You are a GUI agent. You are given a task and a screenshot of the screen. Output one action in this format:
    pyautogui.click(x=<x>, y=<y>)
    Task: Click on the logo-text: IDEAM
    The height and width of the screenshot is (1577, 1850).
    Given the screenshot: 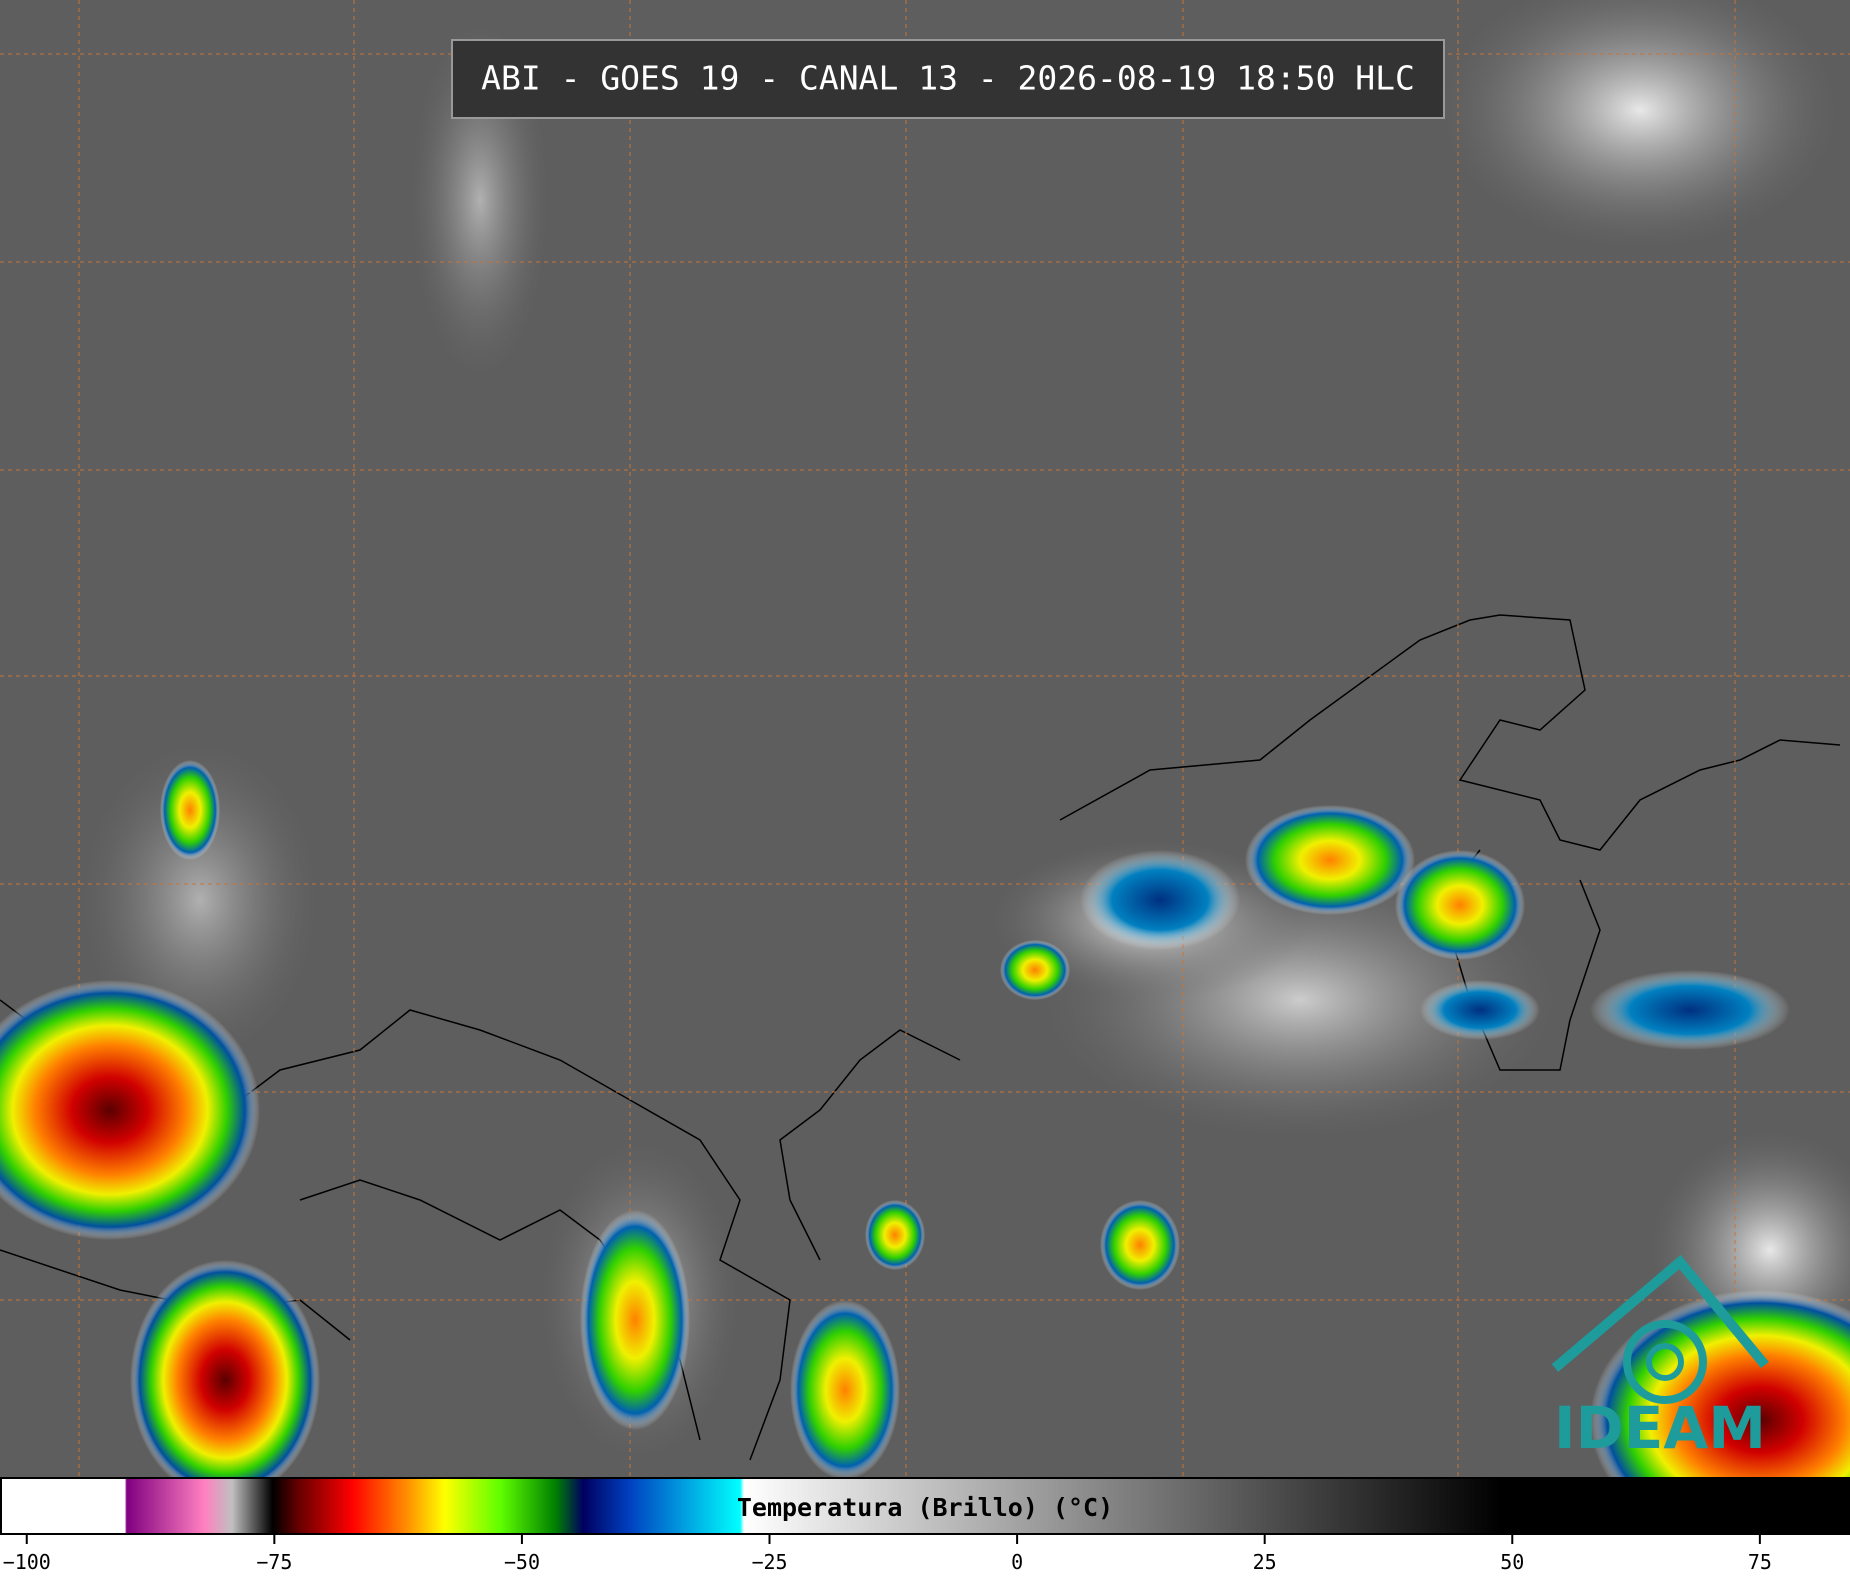 What is the action you would take?
    pyautogui.click(x=1660, y=1428)
    